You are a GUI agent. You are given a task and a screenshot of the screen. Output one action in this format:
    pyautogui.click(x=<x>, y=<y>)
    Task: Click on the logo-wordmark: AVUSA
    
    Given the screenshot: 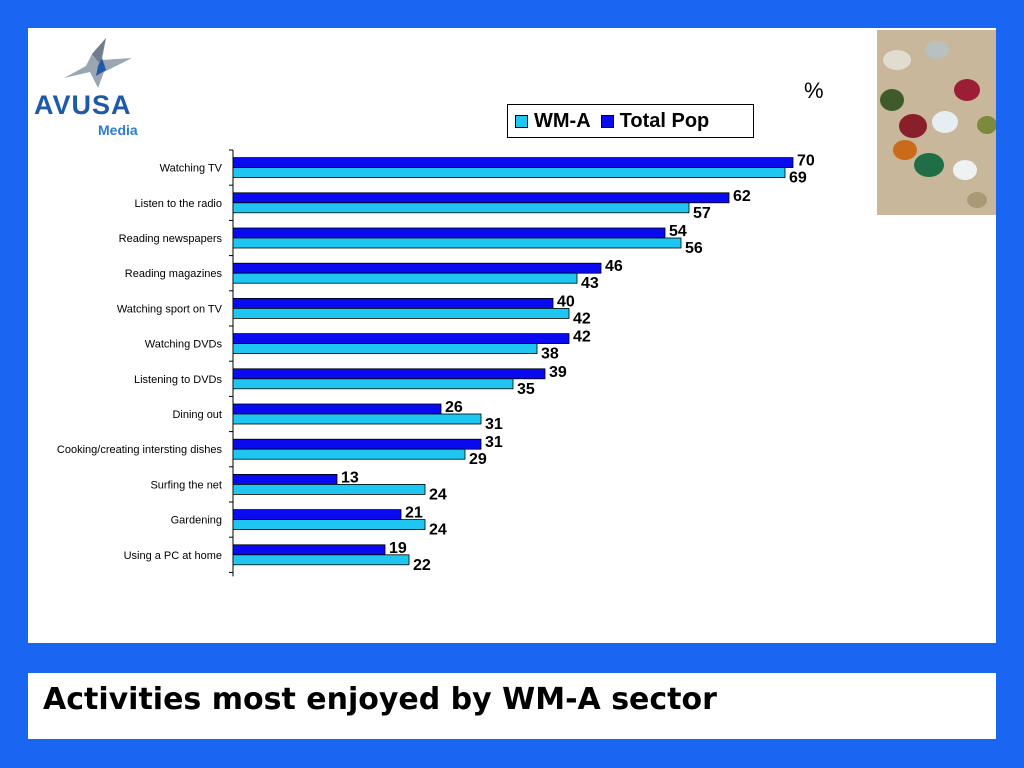 What is the action you would take?
    pyautogui.click(x=83, y=105)
    